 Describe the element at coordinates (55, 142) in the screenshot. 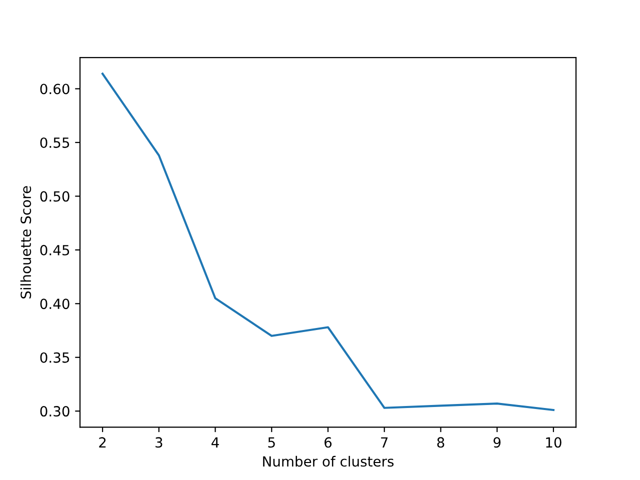

I see `y-tick-label: 0.55` at that location.